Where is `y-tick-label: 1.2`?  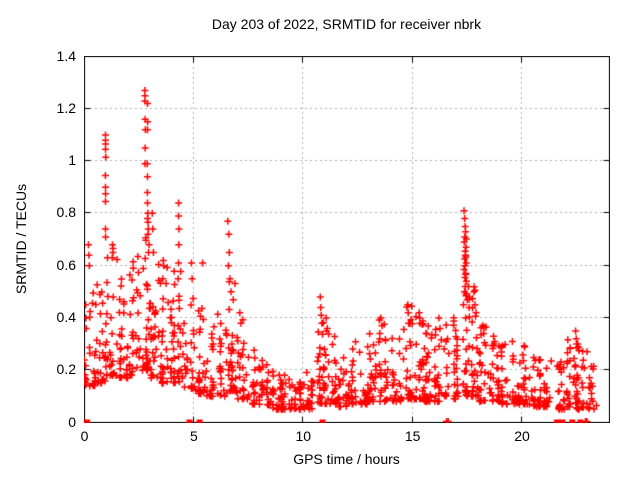
y-tick-label: 1.2 is located at coordinates (66, 107).